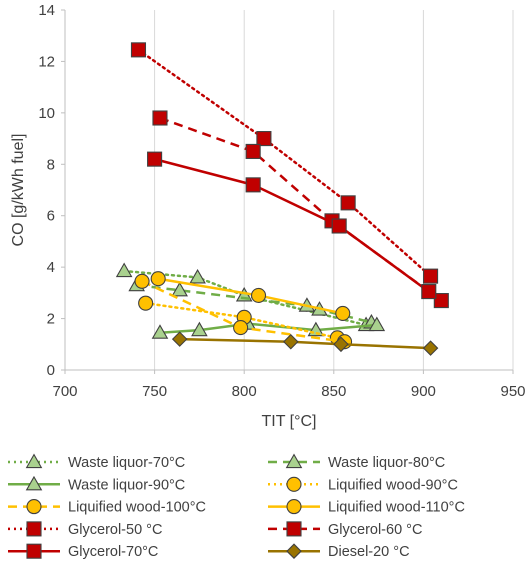  Describe the element at coordinates (51, 216) in the screenshot. I see `y-tick-label: 6` at that location.